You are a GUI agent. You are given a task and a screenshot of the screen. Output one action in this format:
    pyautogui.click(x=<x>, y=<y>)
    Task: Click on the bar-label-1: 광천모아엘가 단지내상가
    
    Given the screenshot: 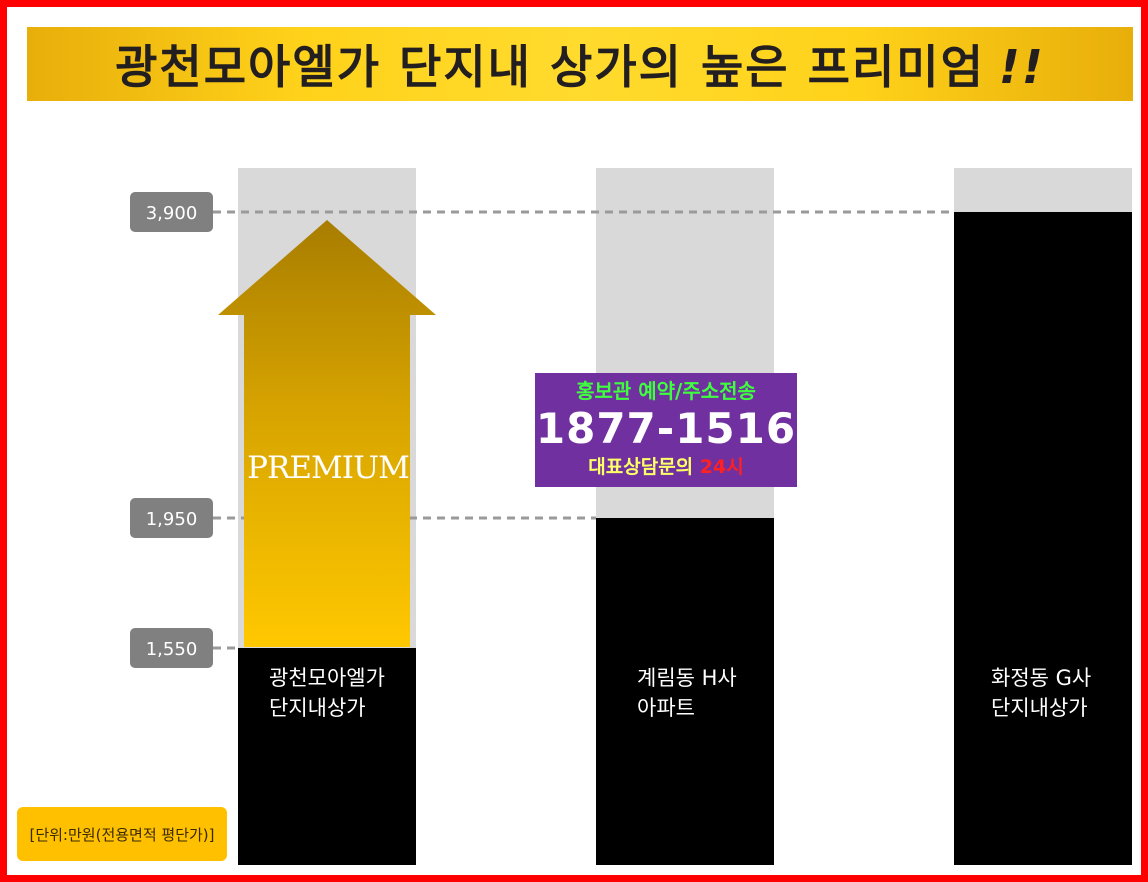 What is the action you would take?
    pyautogui.click(x=327, y=693)
    